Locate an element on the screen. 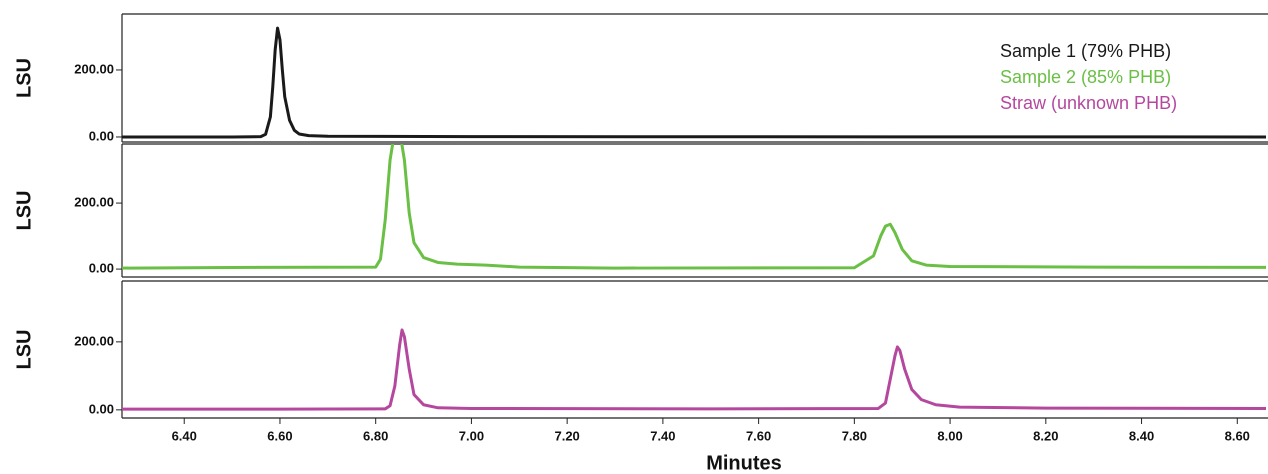 This screenshot has width=1268, height=474. legend-entry: Sample 1 (79% PHB) is located at coordinates (1085, 51).